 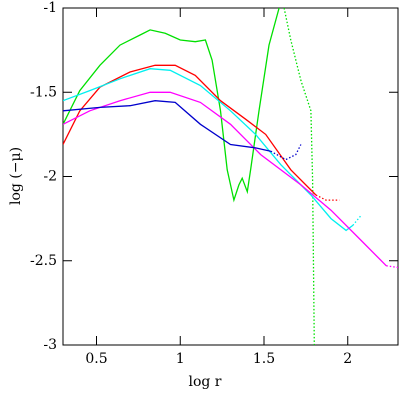 What do you see at coordinates (50, 8) in the screenshot?
I see `y-tick-label: -1` at bounding box center [50, 8].